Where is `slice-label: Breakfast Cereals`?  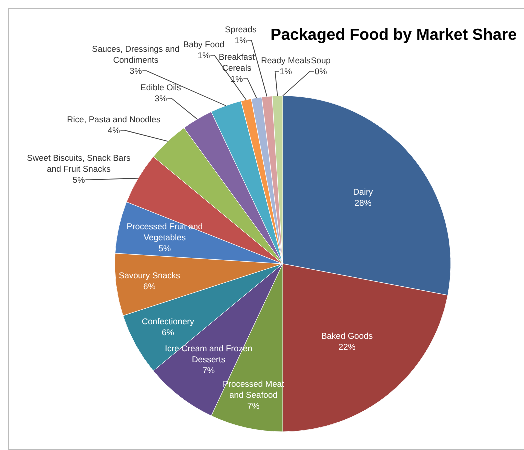
slice-label: Breakfast Cereals is located at coordinates (237, 62).